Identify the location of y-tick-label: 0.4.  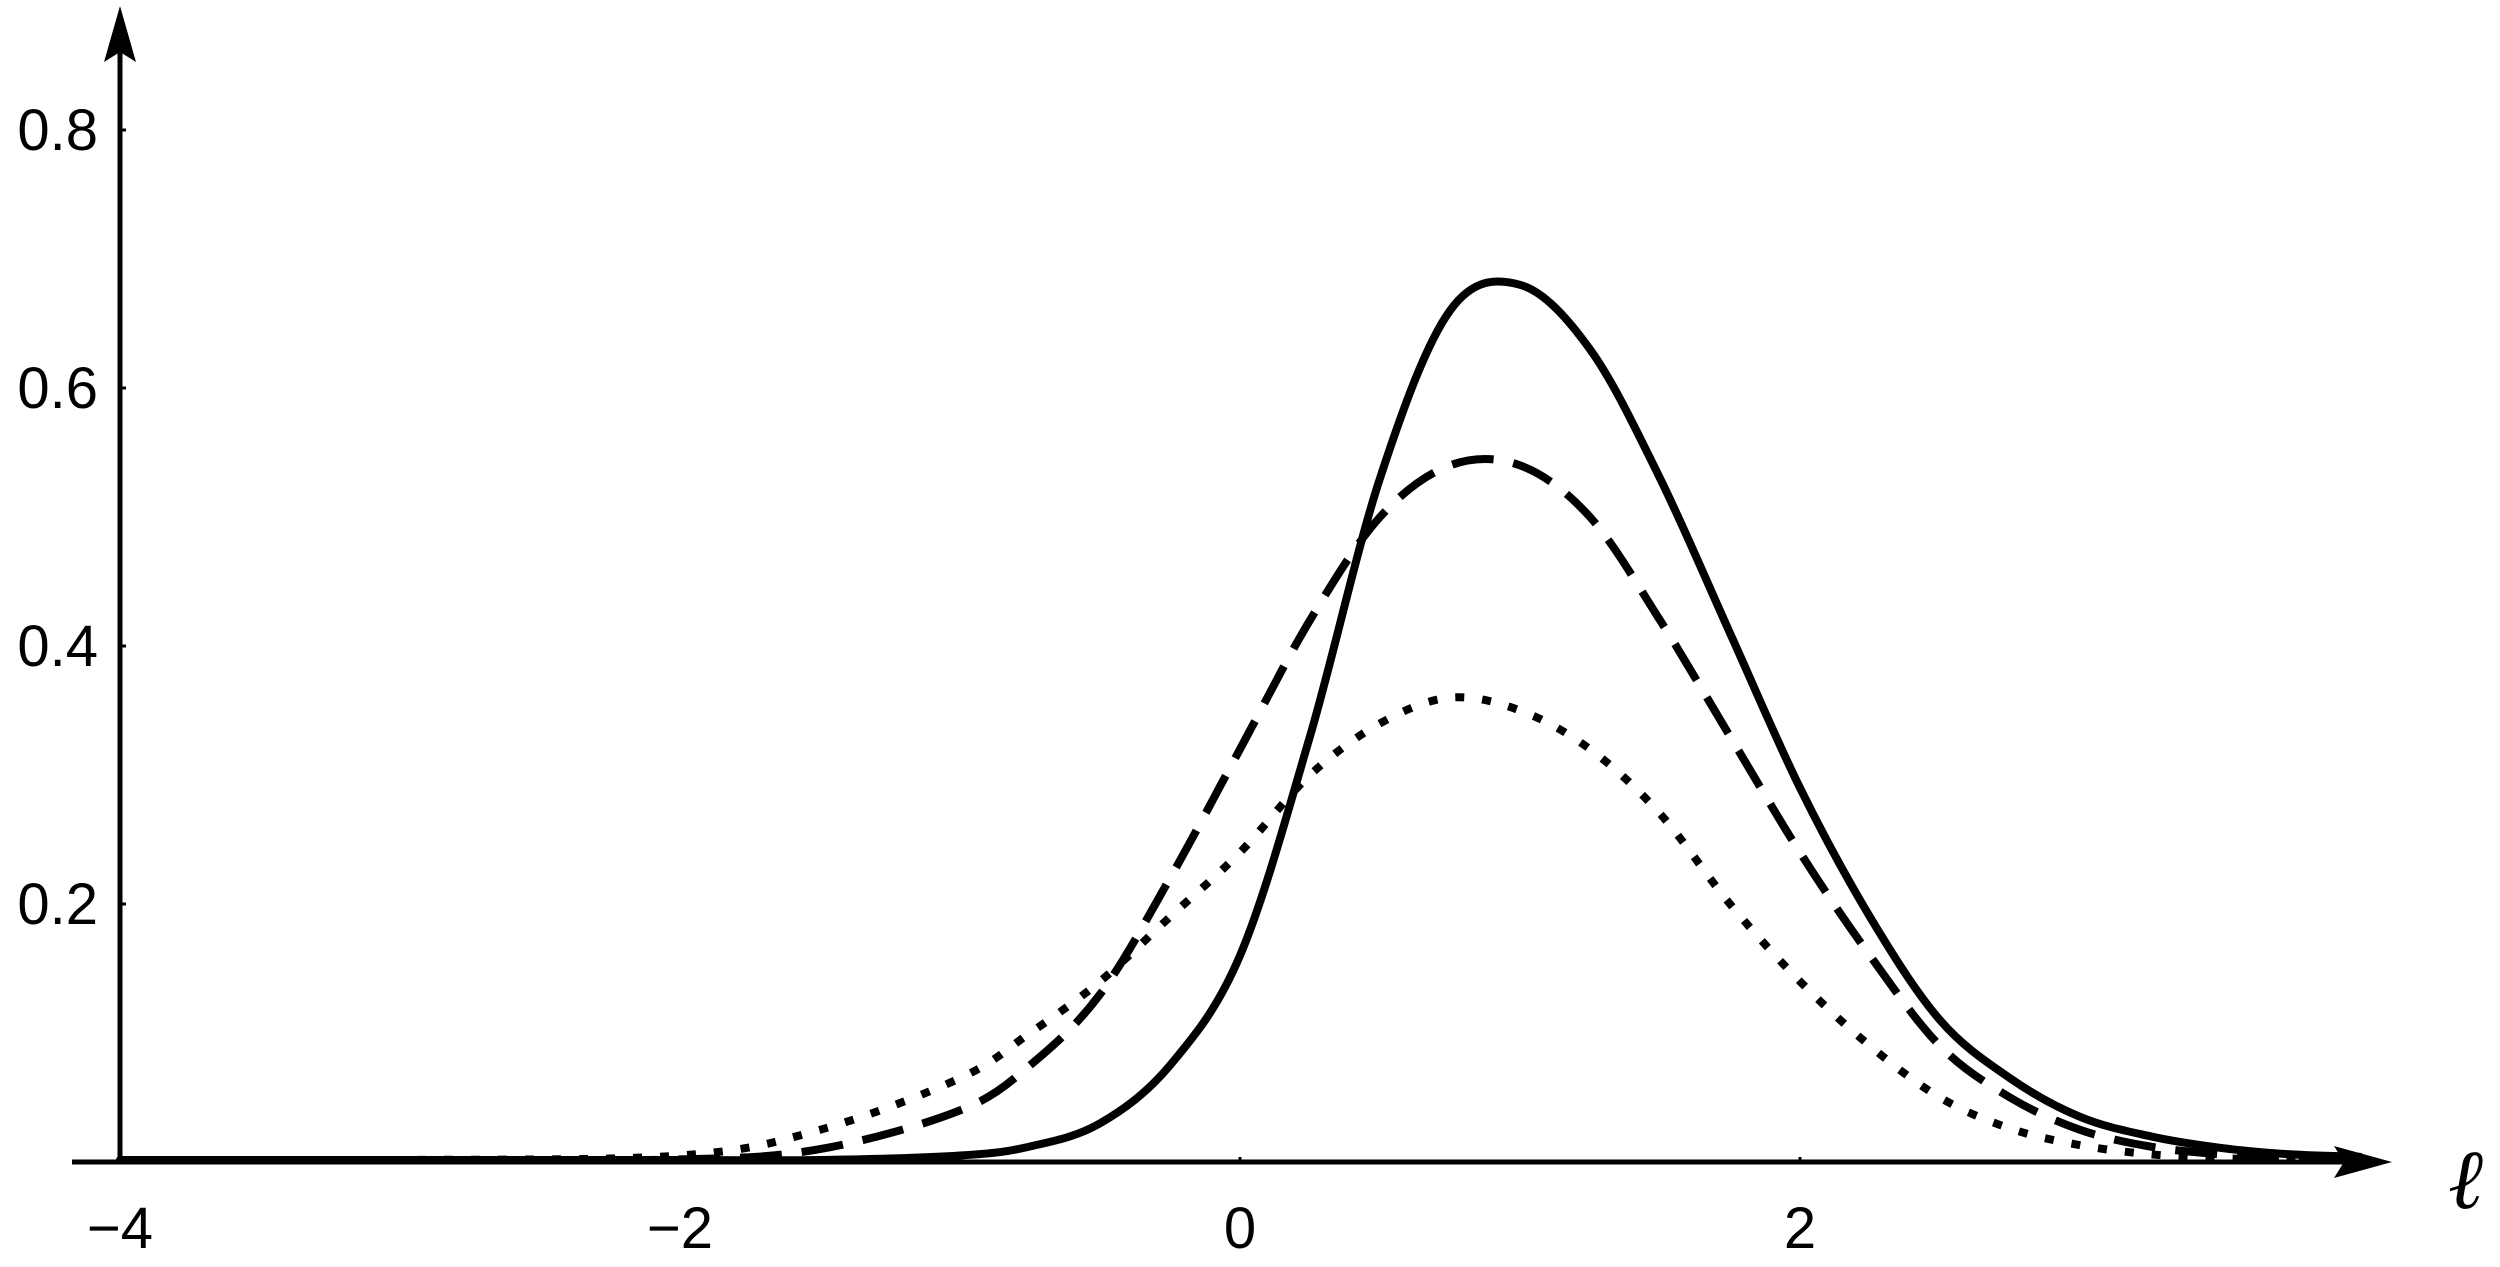
(57, 646).